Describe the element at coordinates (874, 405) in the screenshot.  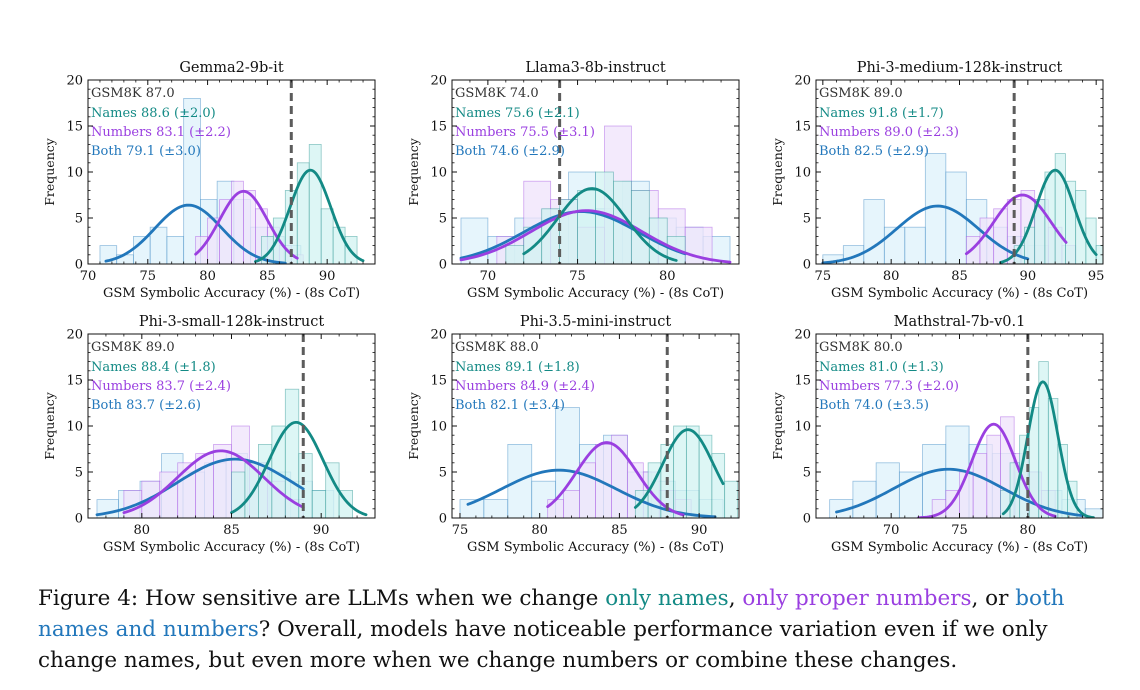
I see `legend-both: Both 74.0 (±3.5)` at that location.